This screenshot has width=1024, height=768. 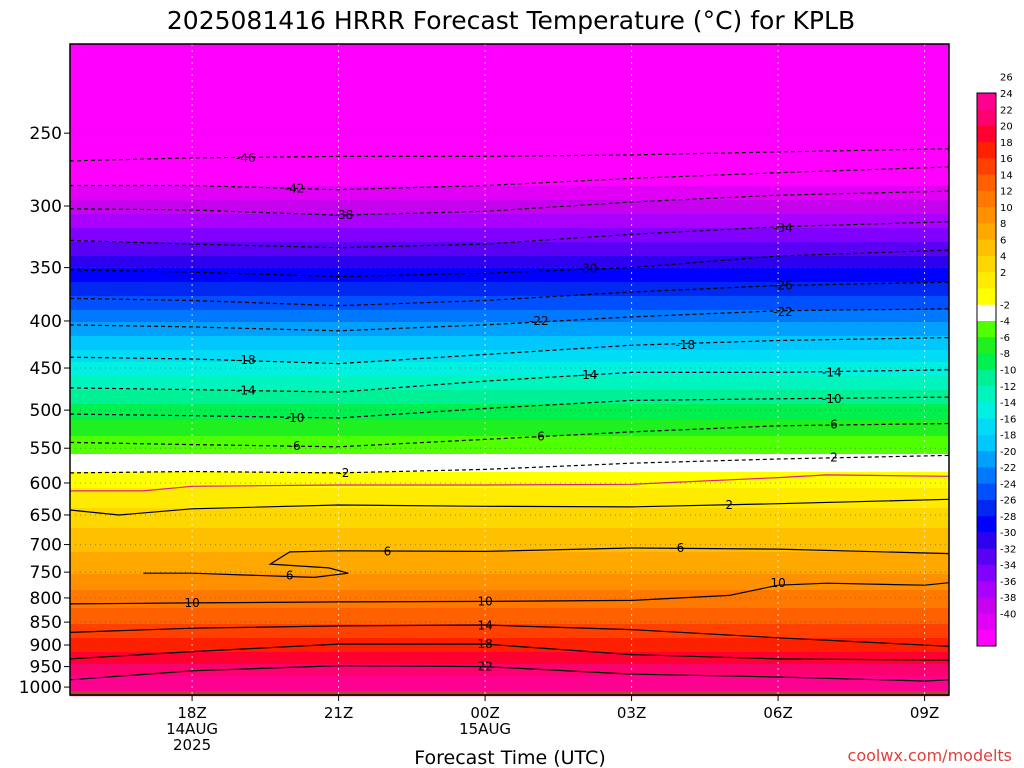 What do you see at coordinates (783, 285) in the screenshot?
I see `contour-label: -26` at bounding box center [783, 285].